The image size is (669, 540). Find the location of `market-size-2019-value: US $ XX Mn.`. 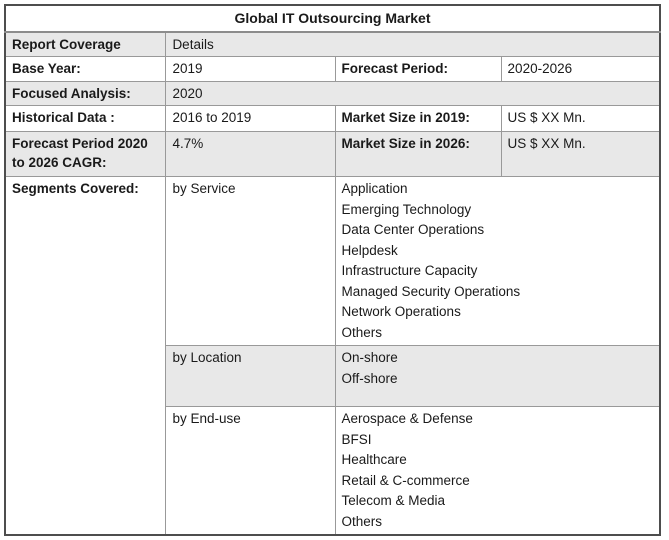

market-size-2019-value: US $ XX Mn. is located at coordinates (580, 118).